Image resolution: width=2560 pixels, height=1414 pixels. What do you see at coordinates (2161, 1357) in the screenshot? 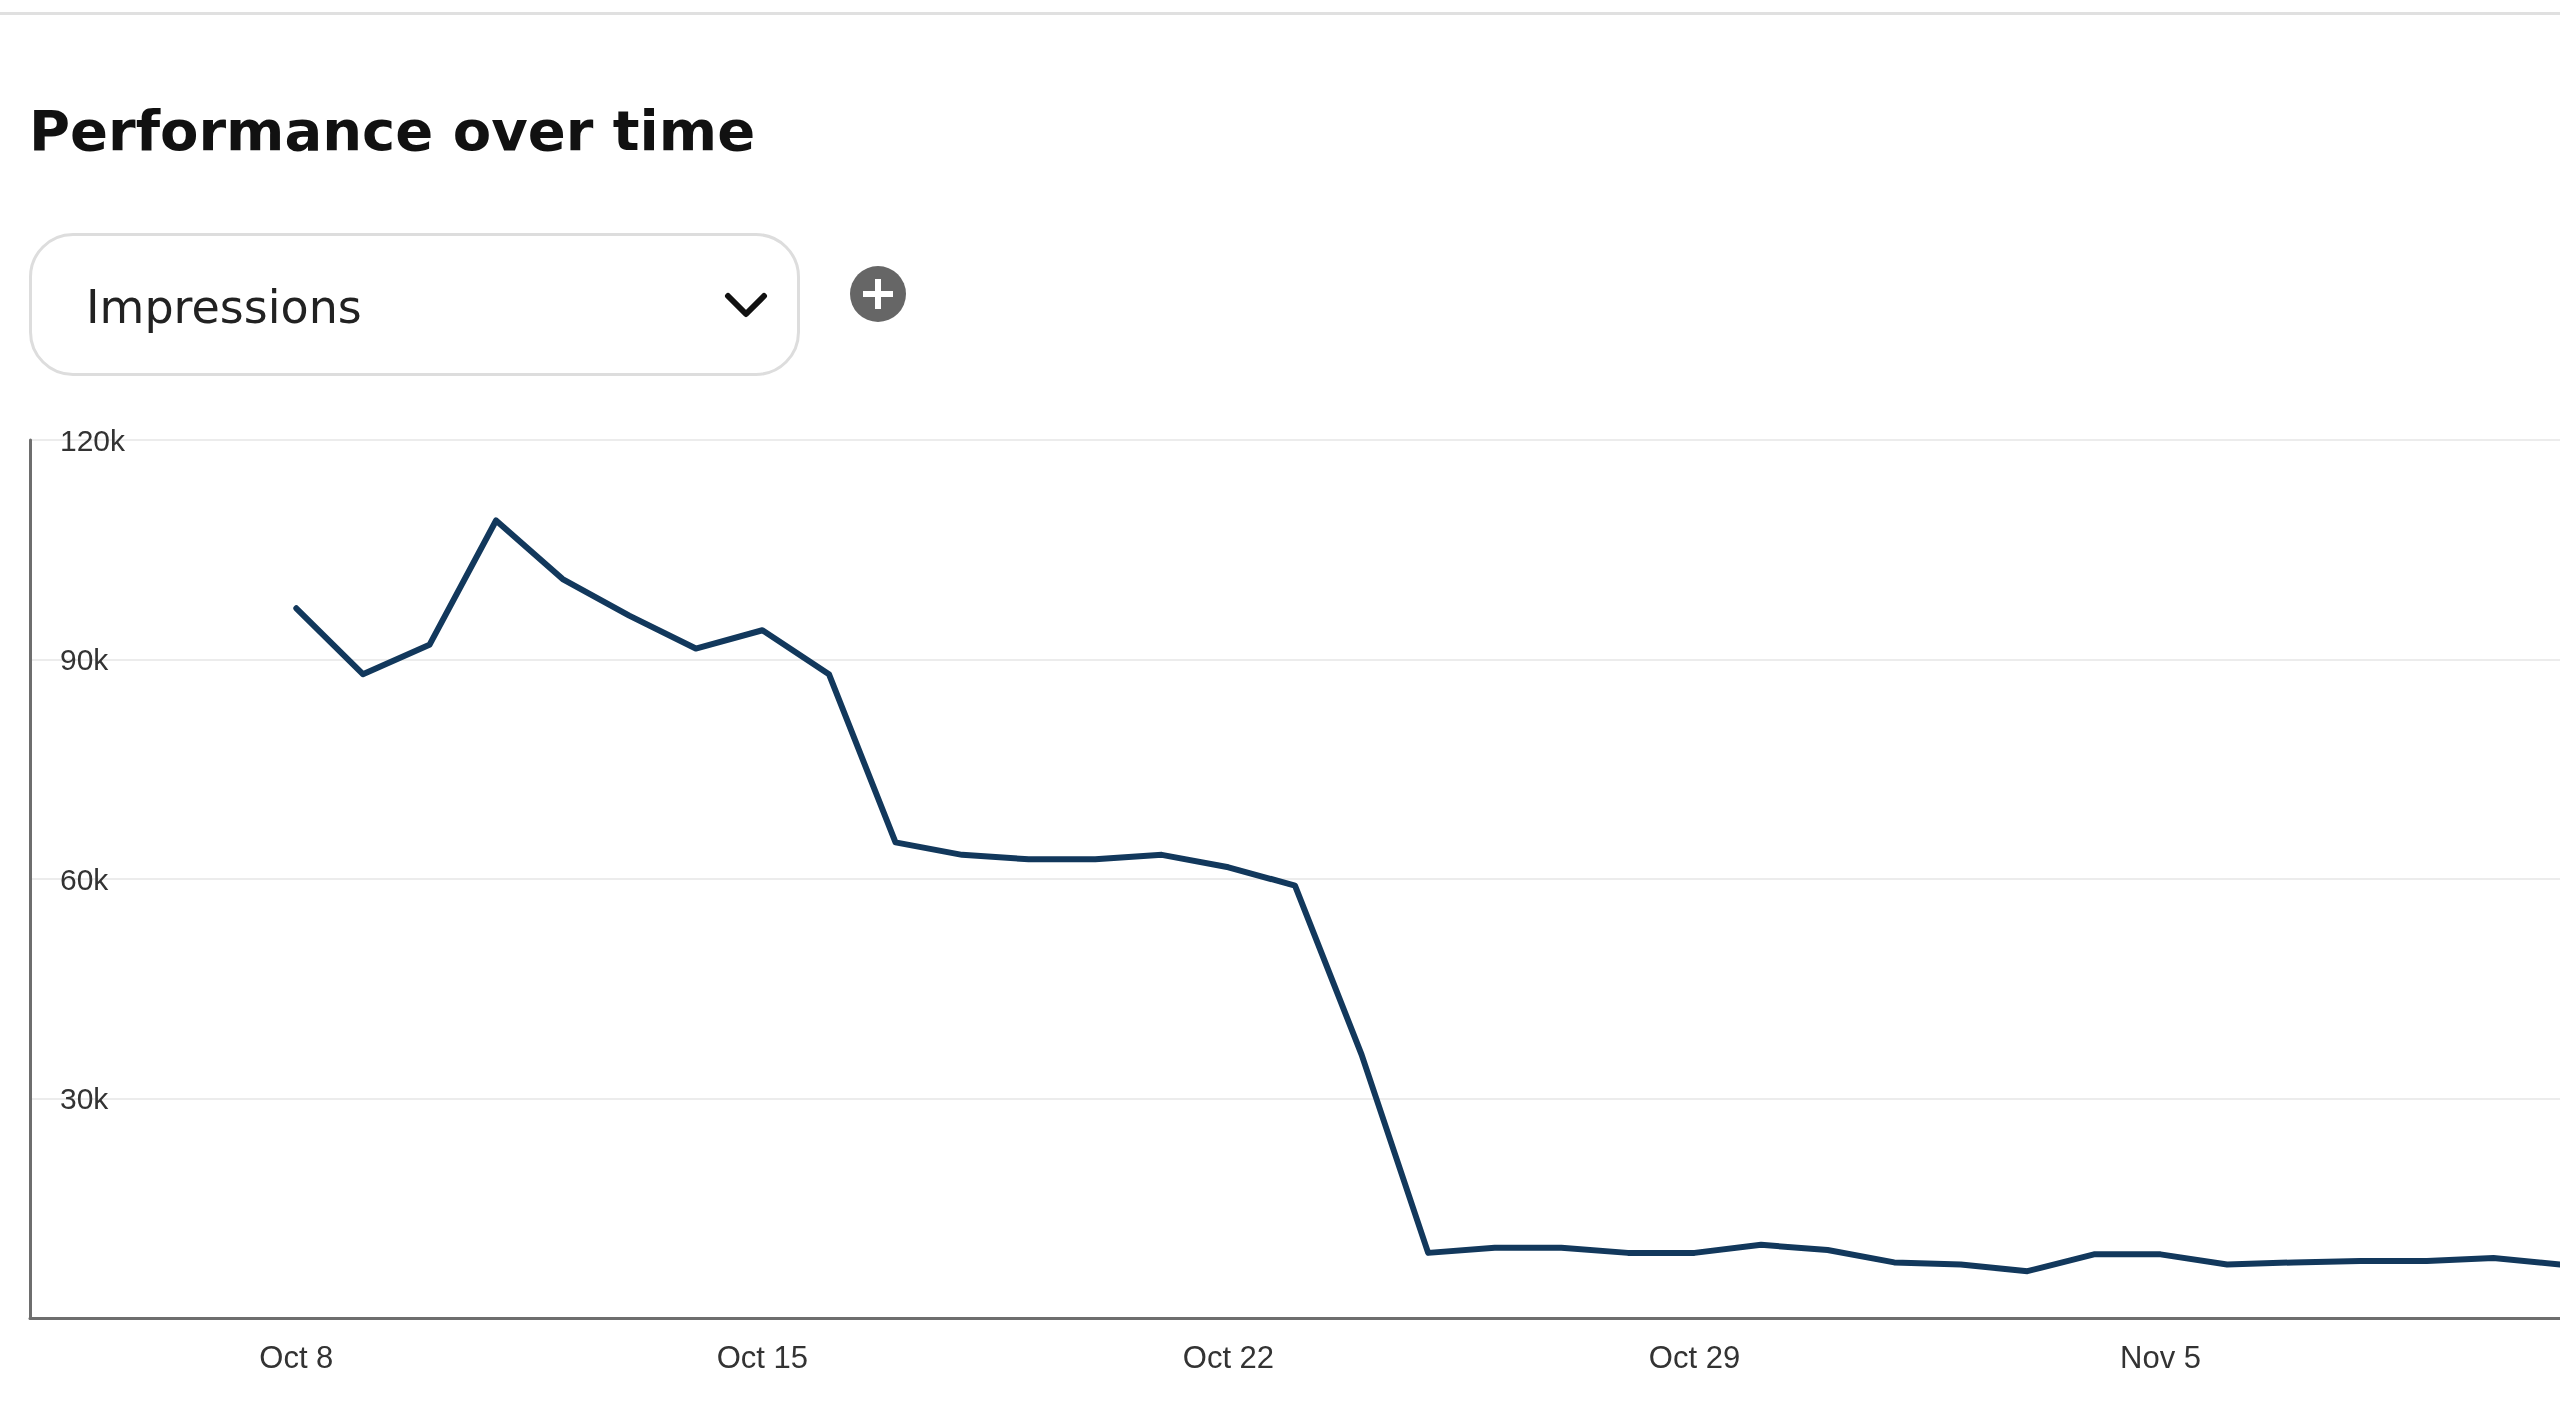
I see `x-tick-label: Nov 5` at bounding box center [2161, 1357].